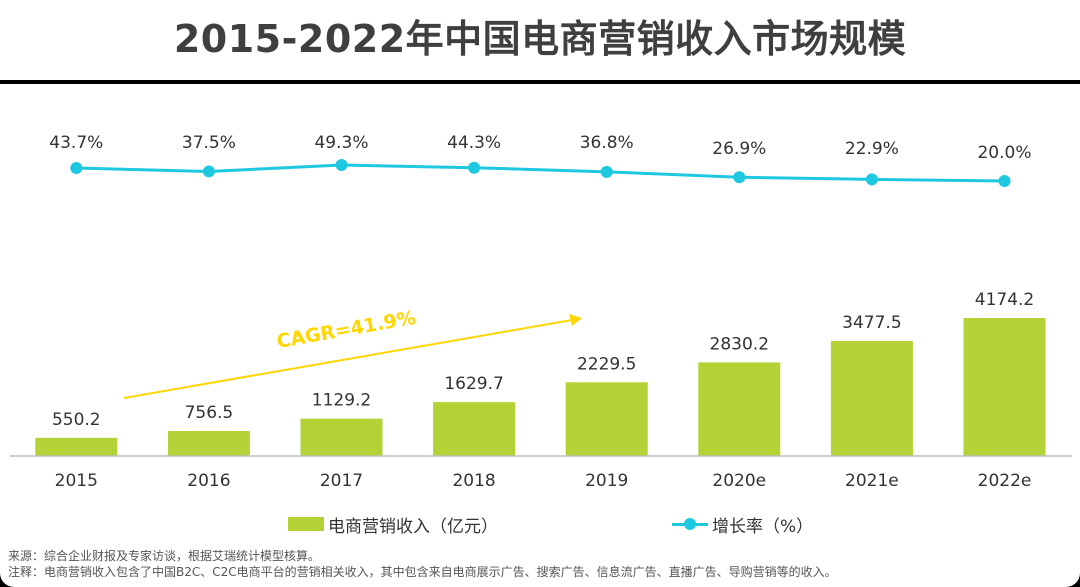 This screenshot has height=587, width=1080. Describe the element at coordinates (739, 409) in the screenshot. I see `bar-2020e` at that location.